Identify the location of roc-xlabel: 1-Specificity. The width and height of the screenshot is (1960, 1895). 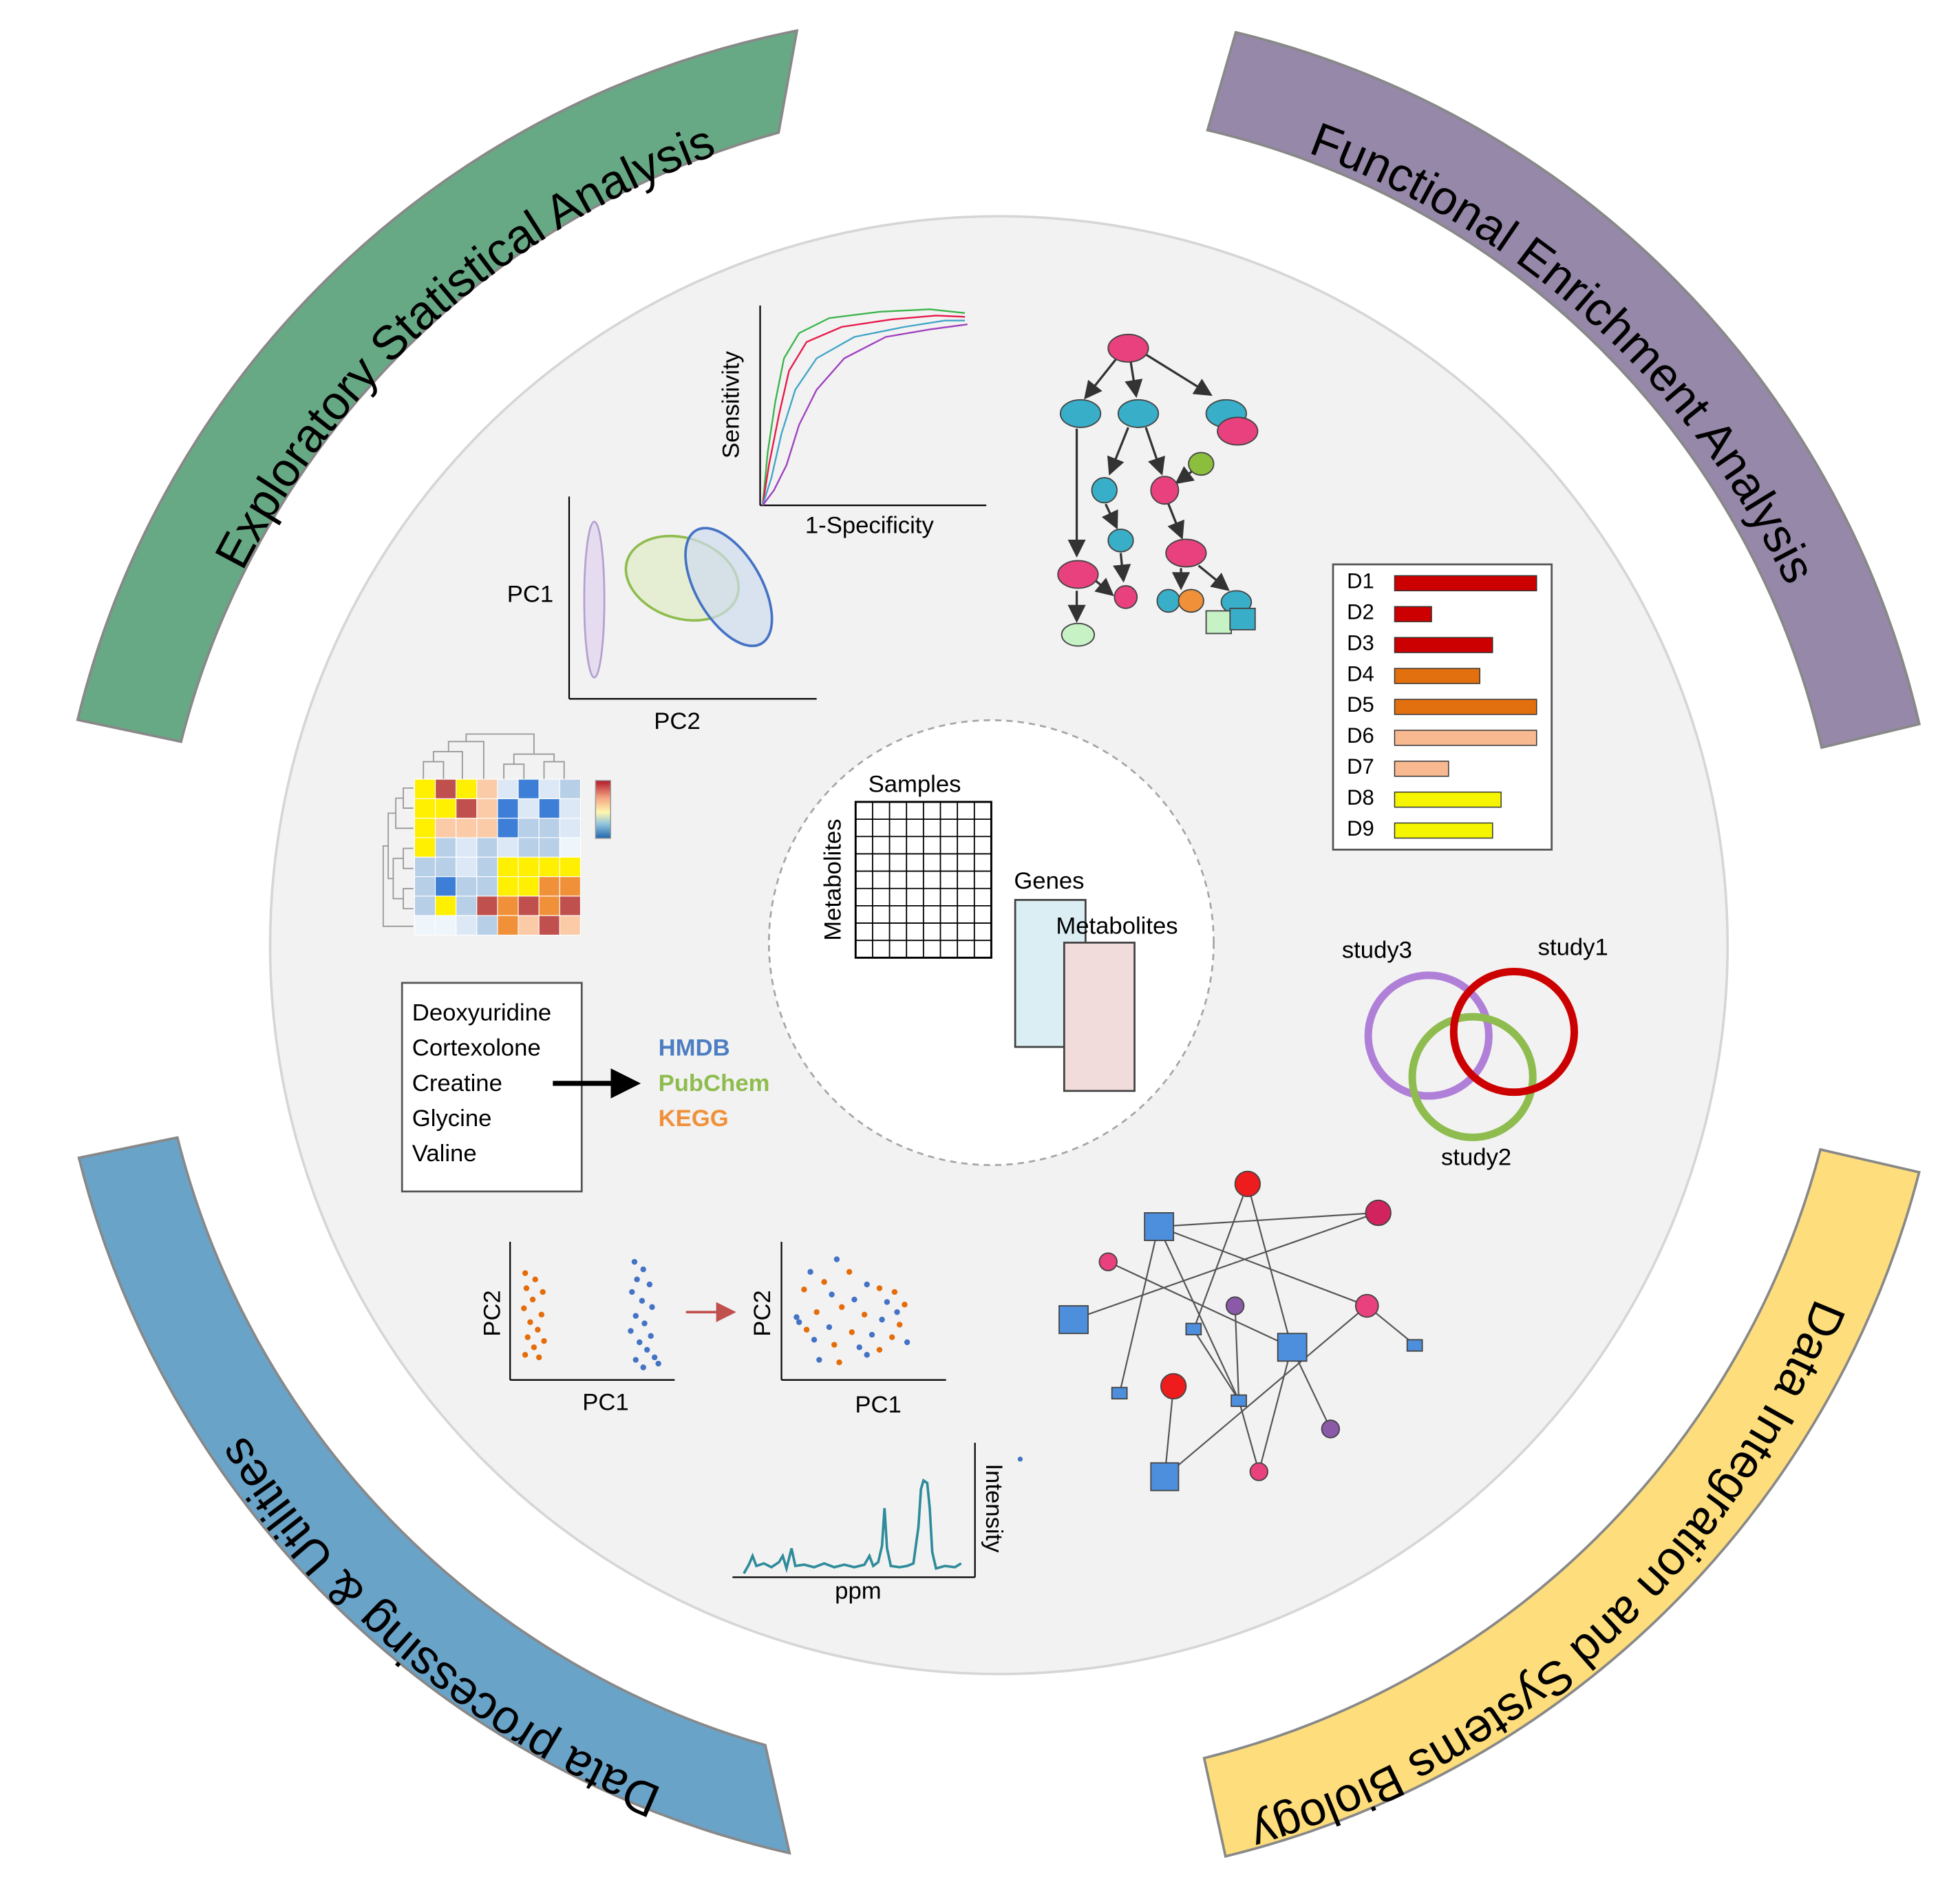
(870, 525).